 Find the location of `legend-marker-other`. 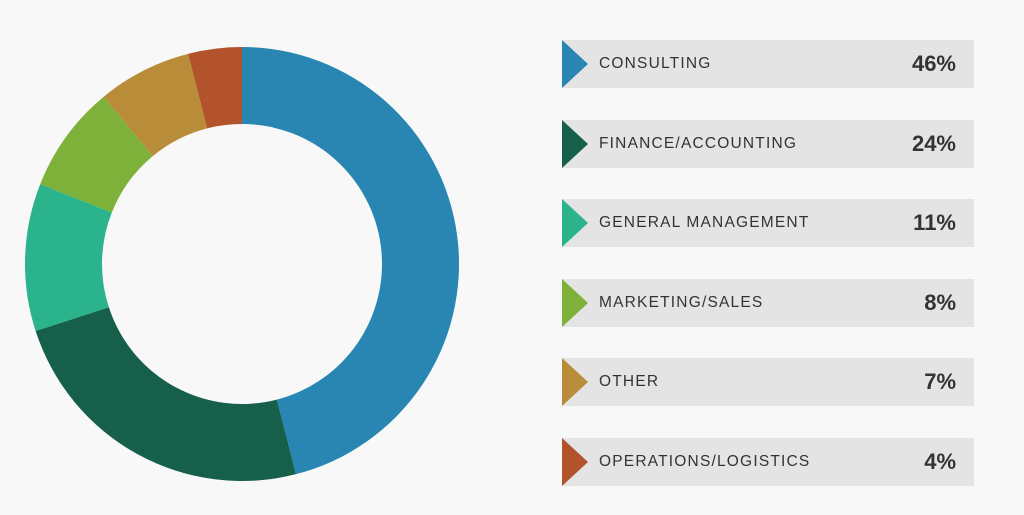

legend-marker-other is located at coordinates (575, 382).